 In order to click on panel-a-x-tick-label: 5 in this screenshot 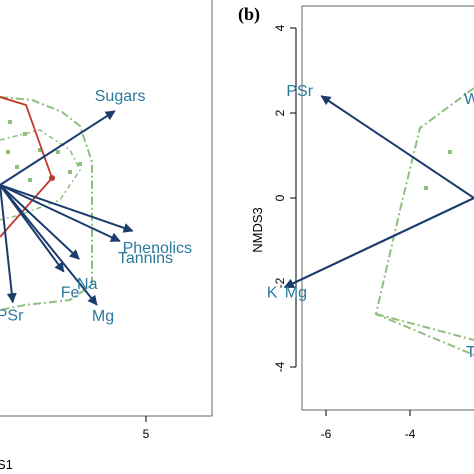, I will do `click(146, 434)`.